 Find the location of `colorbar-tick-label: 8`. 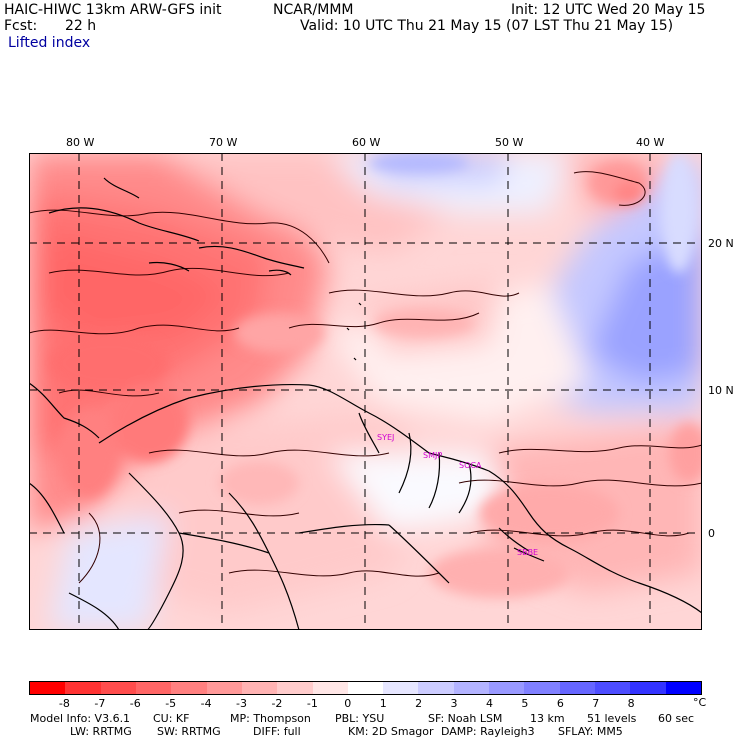

colorbar-tick-label: 8 is located at coordinates (631, 703).